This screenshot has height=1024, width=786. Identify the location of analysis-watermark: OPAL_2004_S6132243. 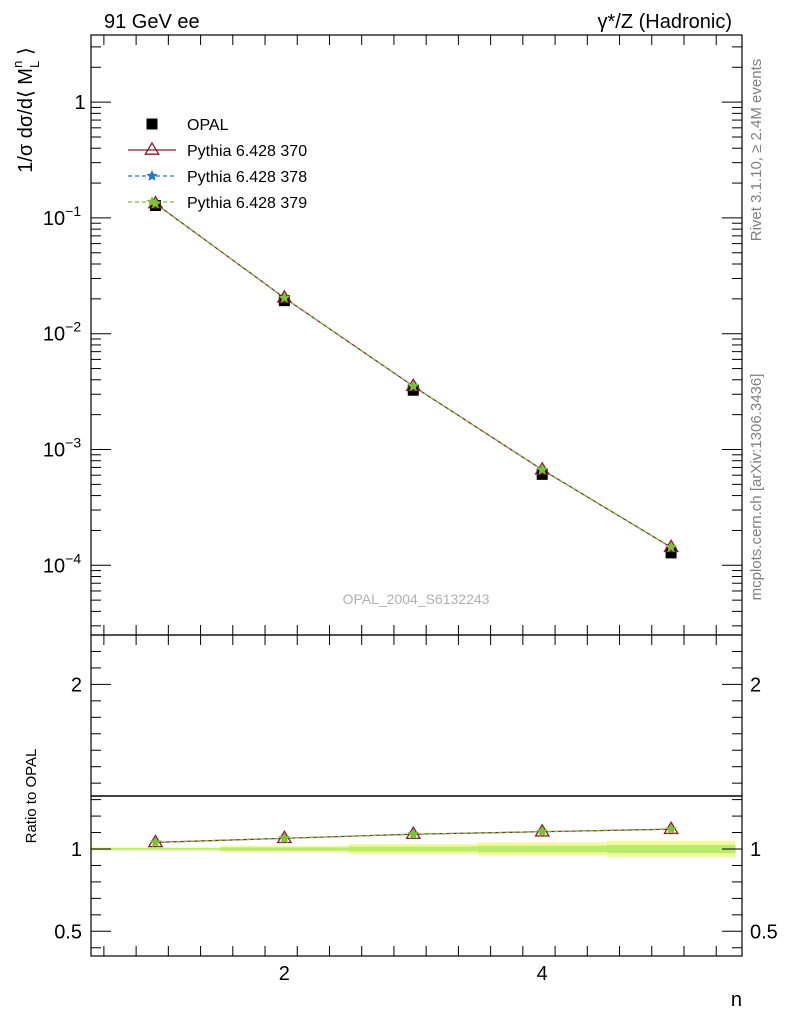
(416, 599).